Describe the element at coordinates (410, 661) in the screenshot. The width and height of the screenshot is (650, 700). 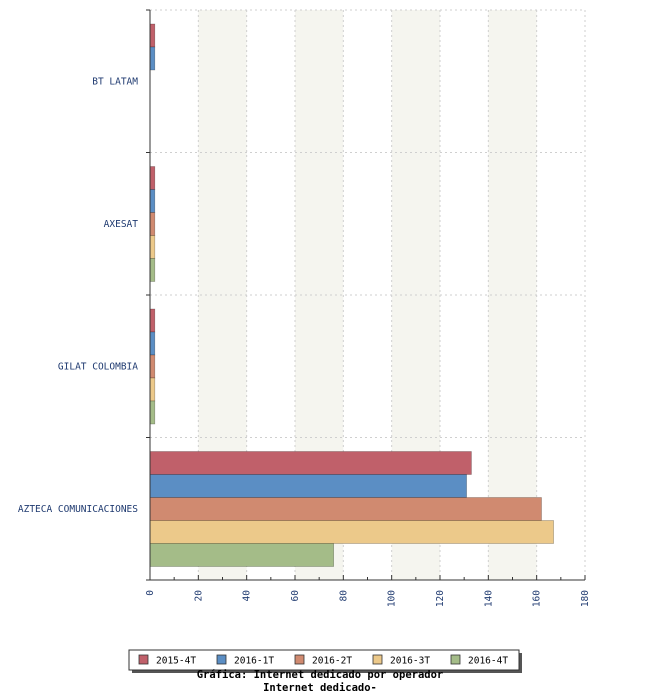
I see `legend-label: 2016-3T` at that location.